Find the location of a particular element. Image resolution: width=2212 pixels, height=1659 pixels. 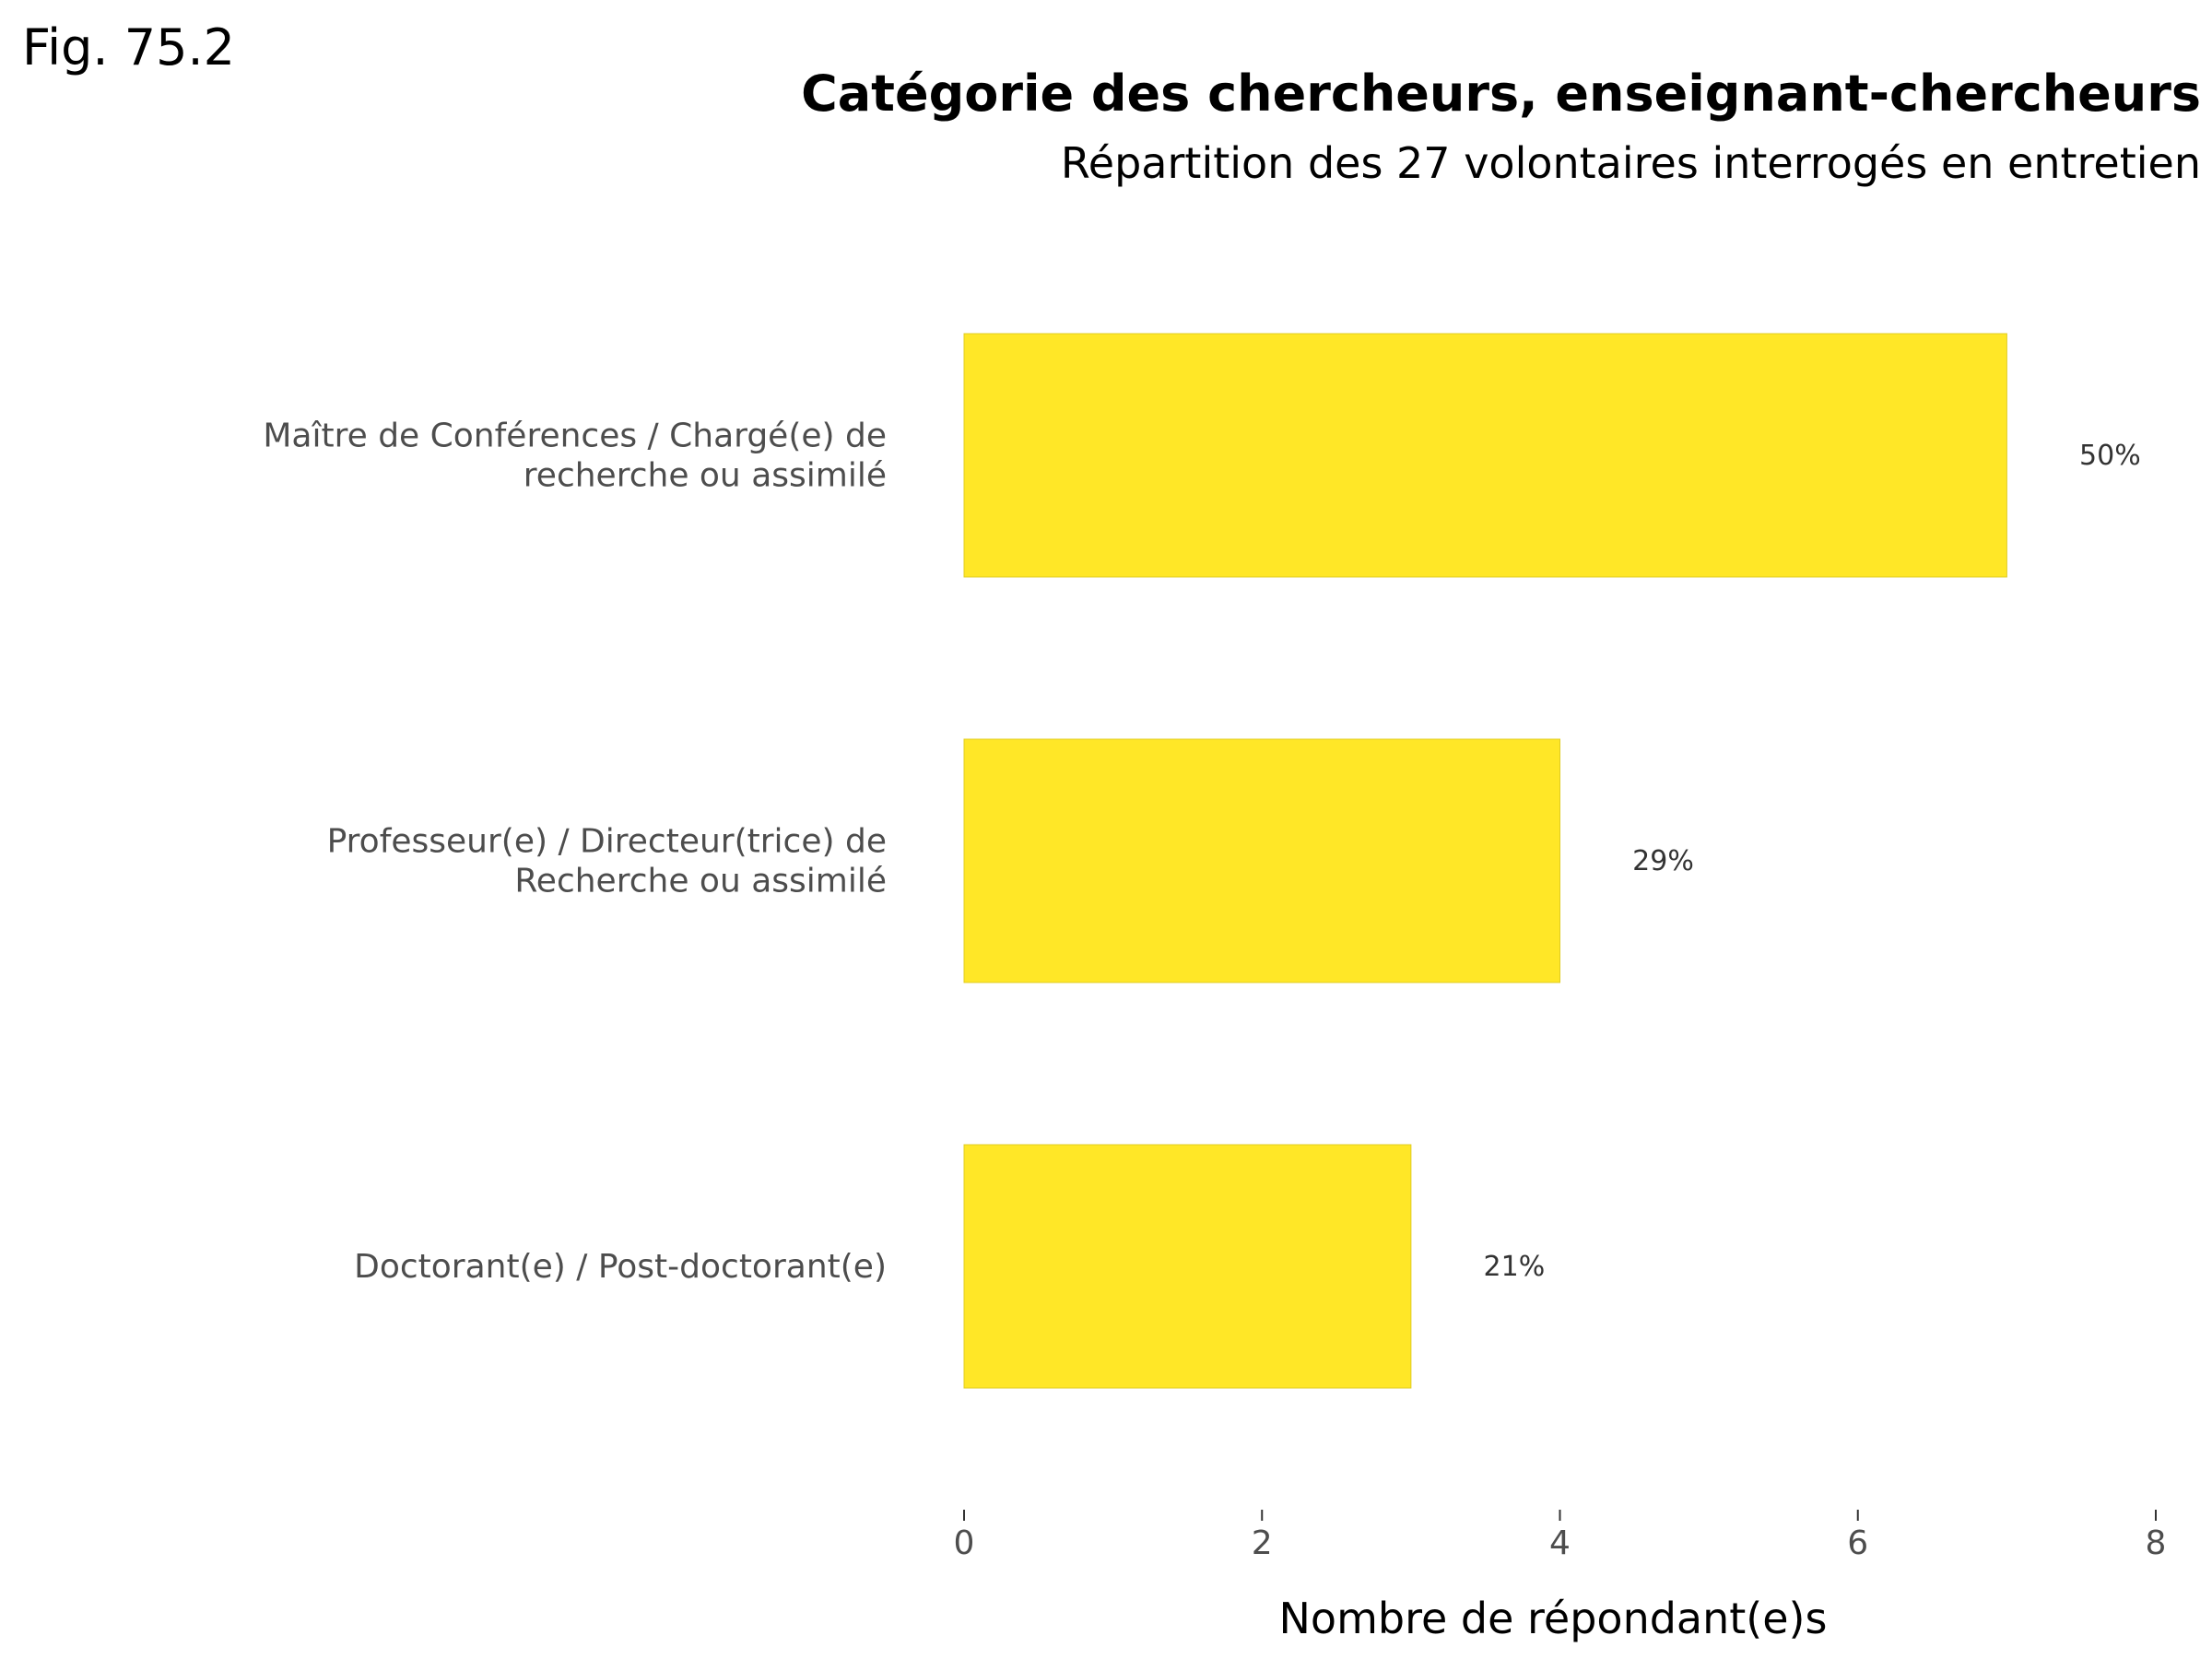

x-tick-label: 0 is located at coordinates (964, 1543).